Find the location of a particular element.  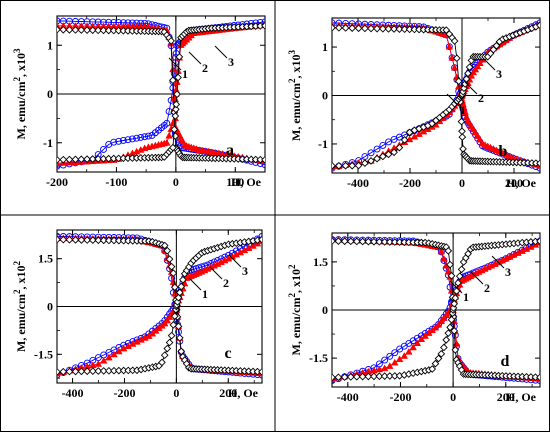

x-axis-label: H, Oe is located at coordinates (521, 183).